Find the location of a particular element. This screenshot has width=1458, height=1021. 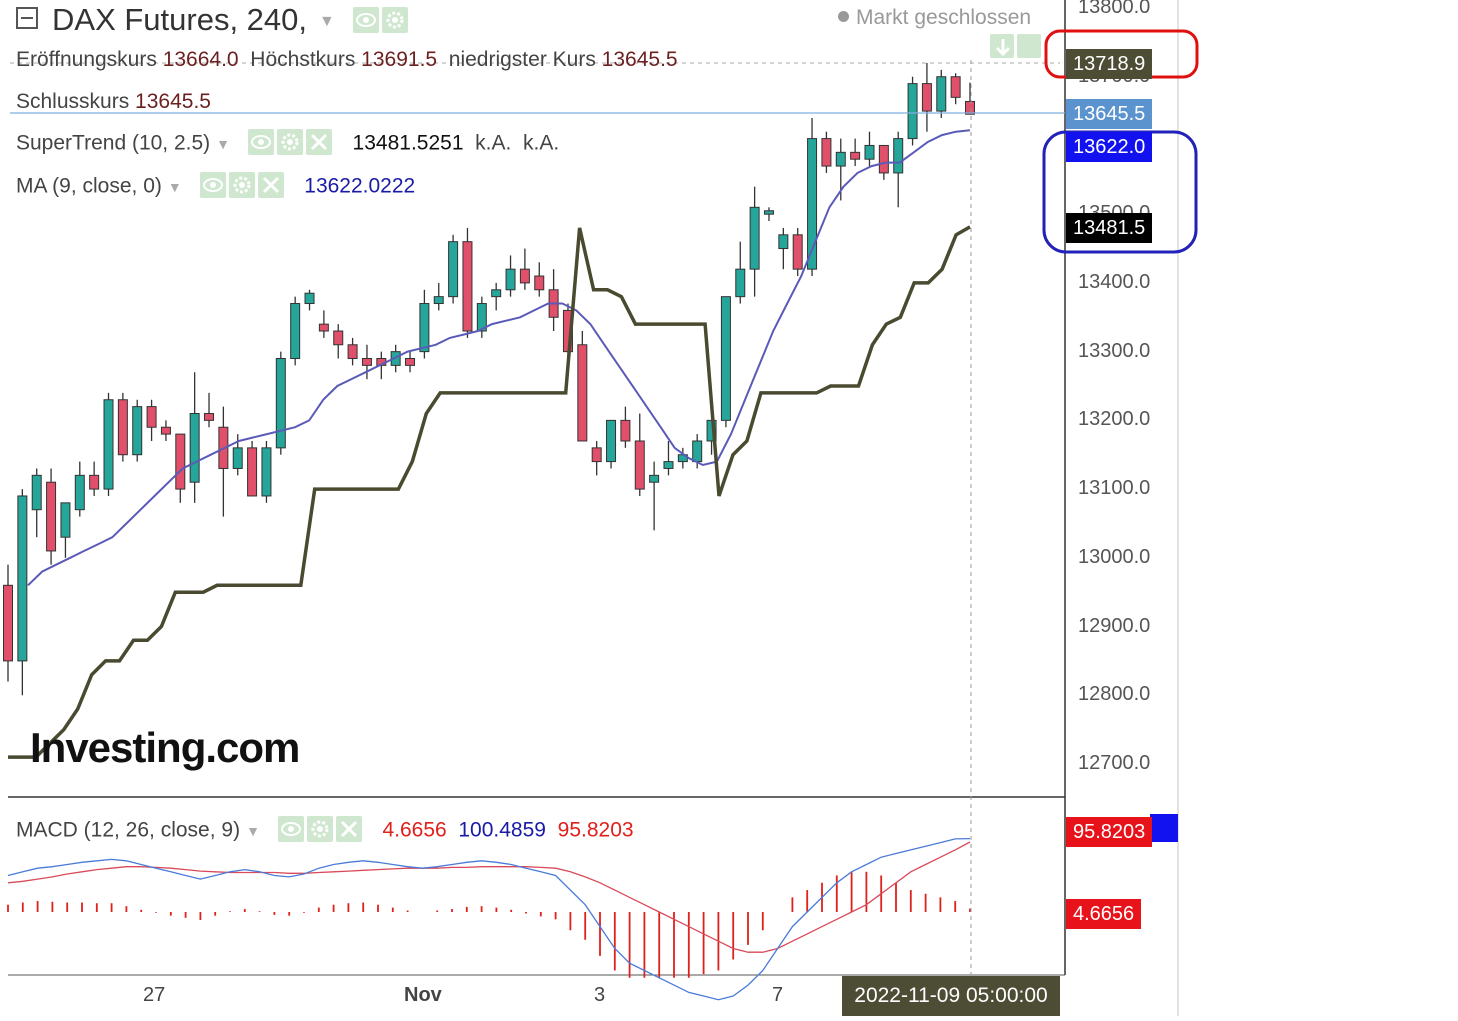

y-tick-label: 13300.0 is located at coordinates (1114, 350).